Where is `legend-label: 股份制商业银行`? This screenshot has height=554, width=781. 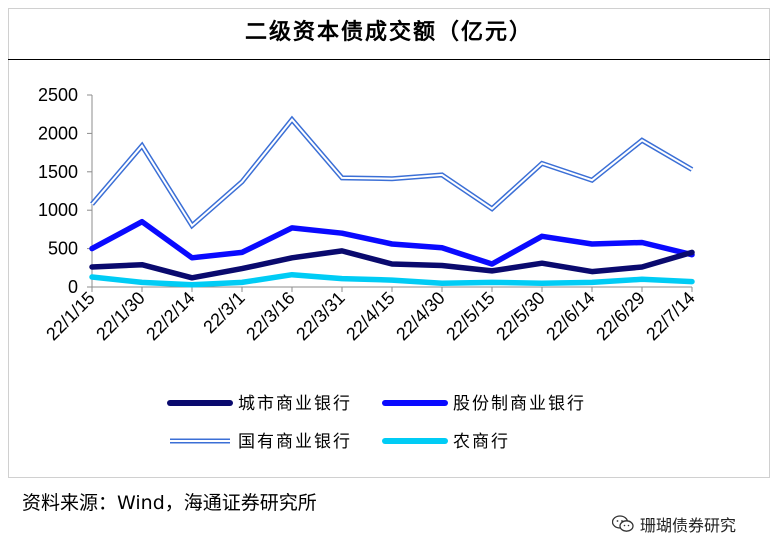 legend-label: 股份制商业银行 is located at coordinates (519, 404).